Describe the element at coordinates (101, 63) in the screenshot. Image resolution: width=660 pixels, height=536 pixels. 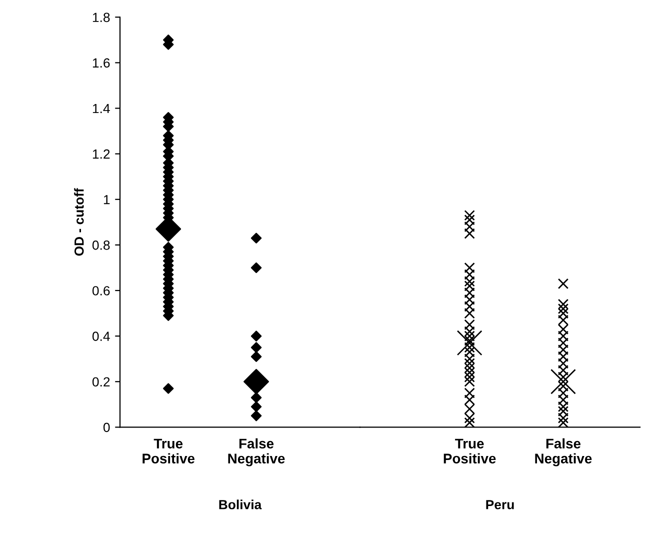
I see `y-tick-label: 1.6` at that location.